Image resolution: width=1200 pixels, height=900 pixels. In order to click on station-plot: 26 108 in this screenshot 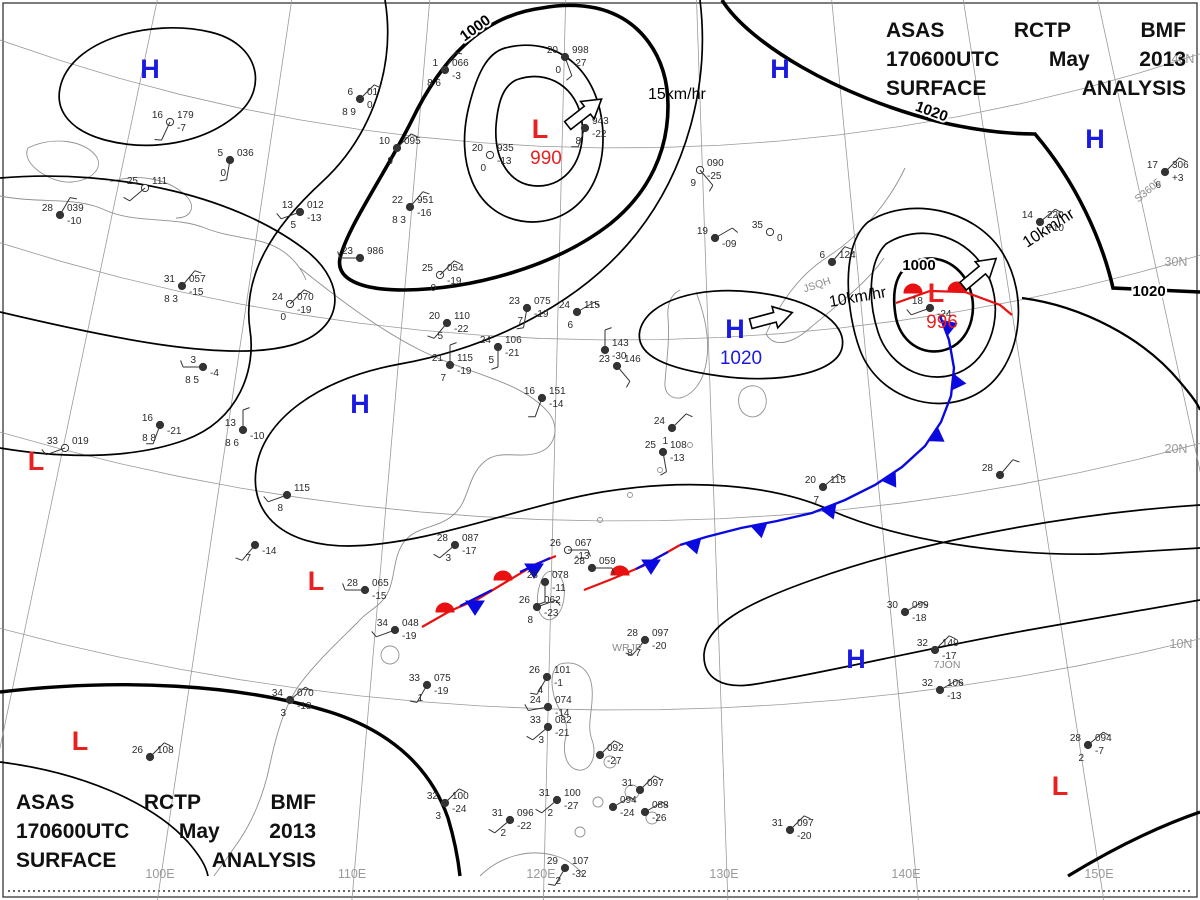, I will do `click(153, 752)`.